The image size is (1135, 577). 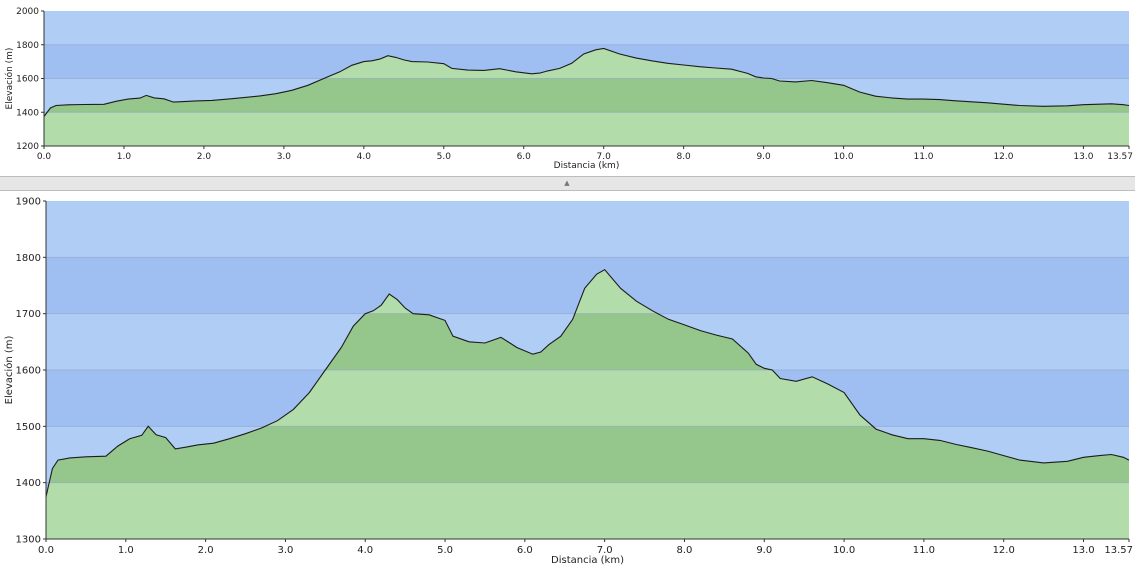 What do you see at coordinates (27, 147) in the screenshot?
I see `y-tick-label: 1200` at bounding box center [27, 147].